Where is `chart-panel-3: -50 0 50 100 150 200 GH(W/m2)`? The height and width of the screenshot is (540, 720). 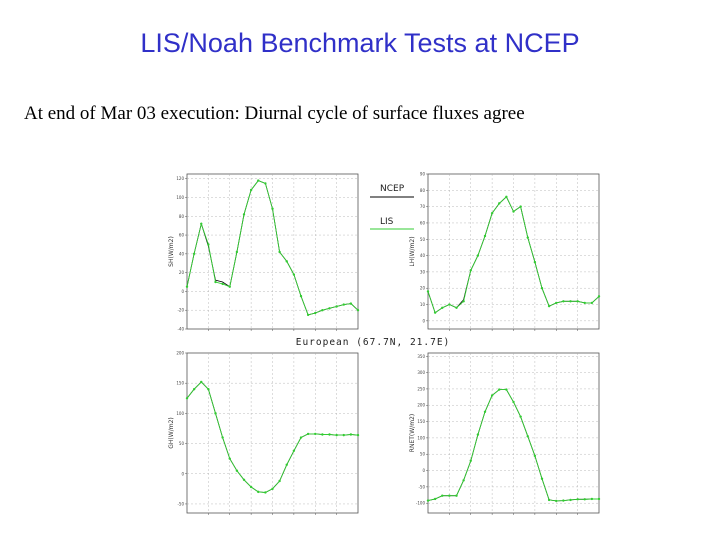
chart-panel-3: -50 0 50 100 150 200 GH(W/m2) is located at coordinates (264, 433).